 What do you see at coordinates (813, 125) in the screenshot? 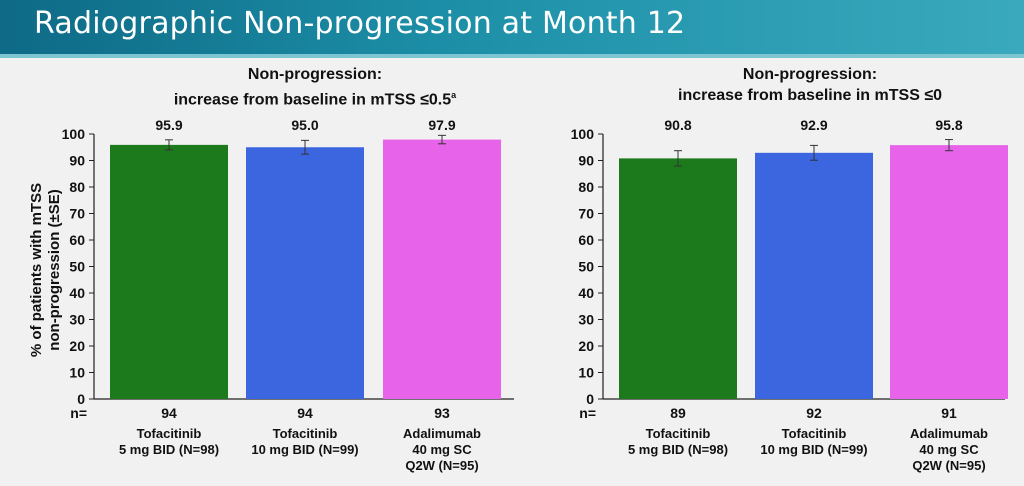
I see `right-data-label-2: 92.9` at bounding box center [813, 125].